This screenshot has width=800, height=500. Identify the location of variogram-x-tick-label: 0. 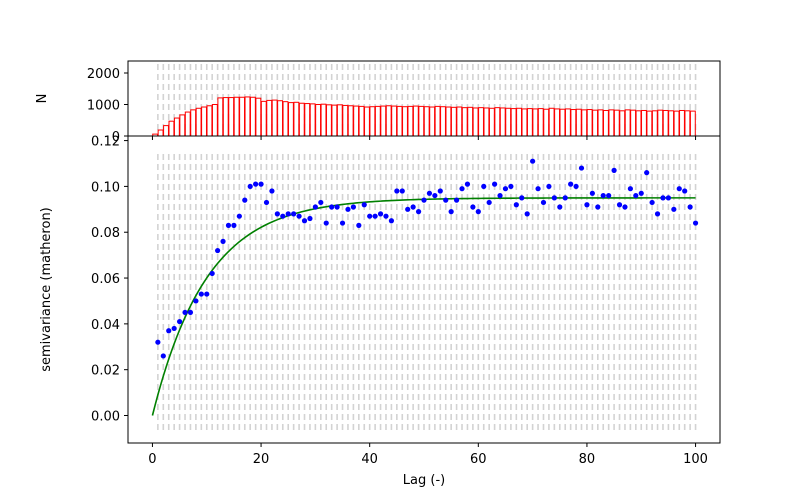
(152, 459).